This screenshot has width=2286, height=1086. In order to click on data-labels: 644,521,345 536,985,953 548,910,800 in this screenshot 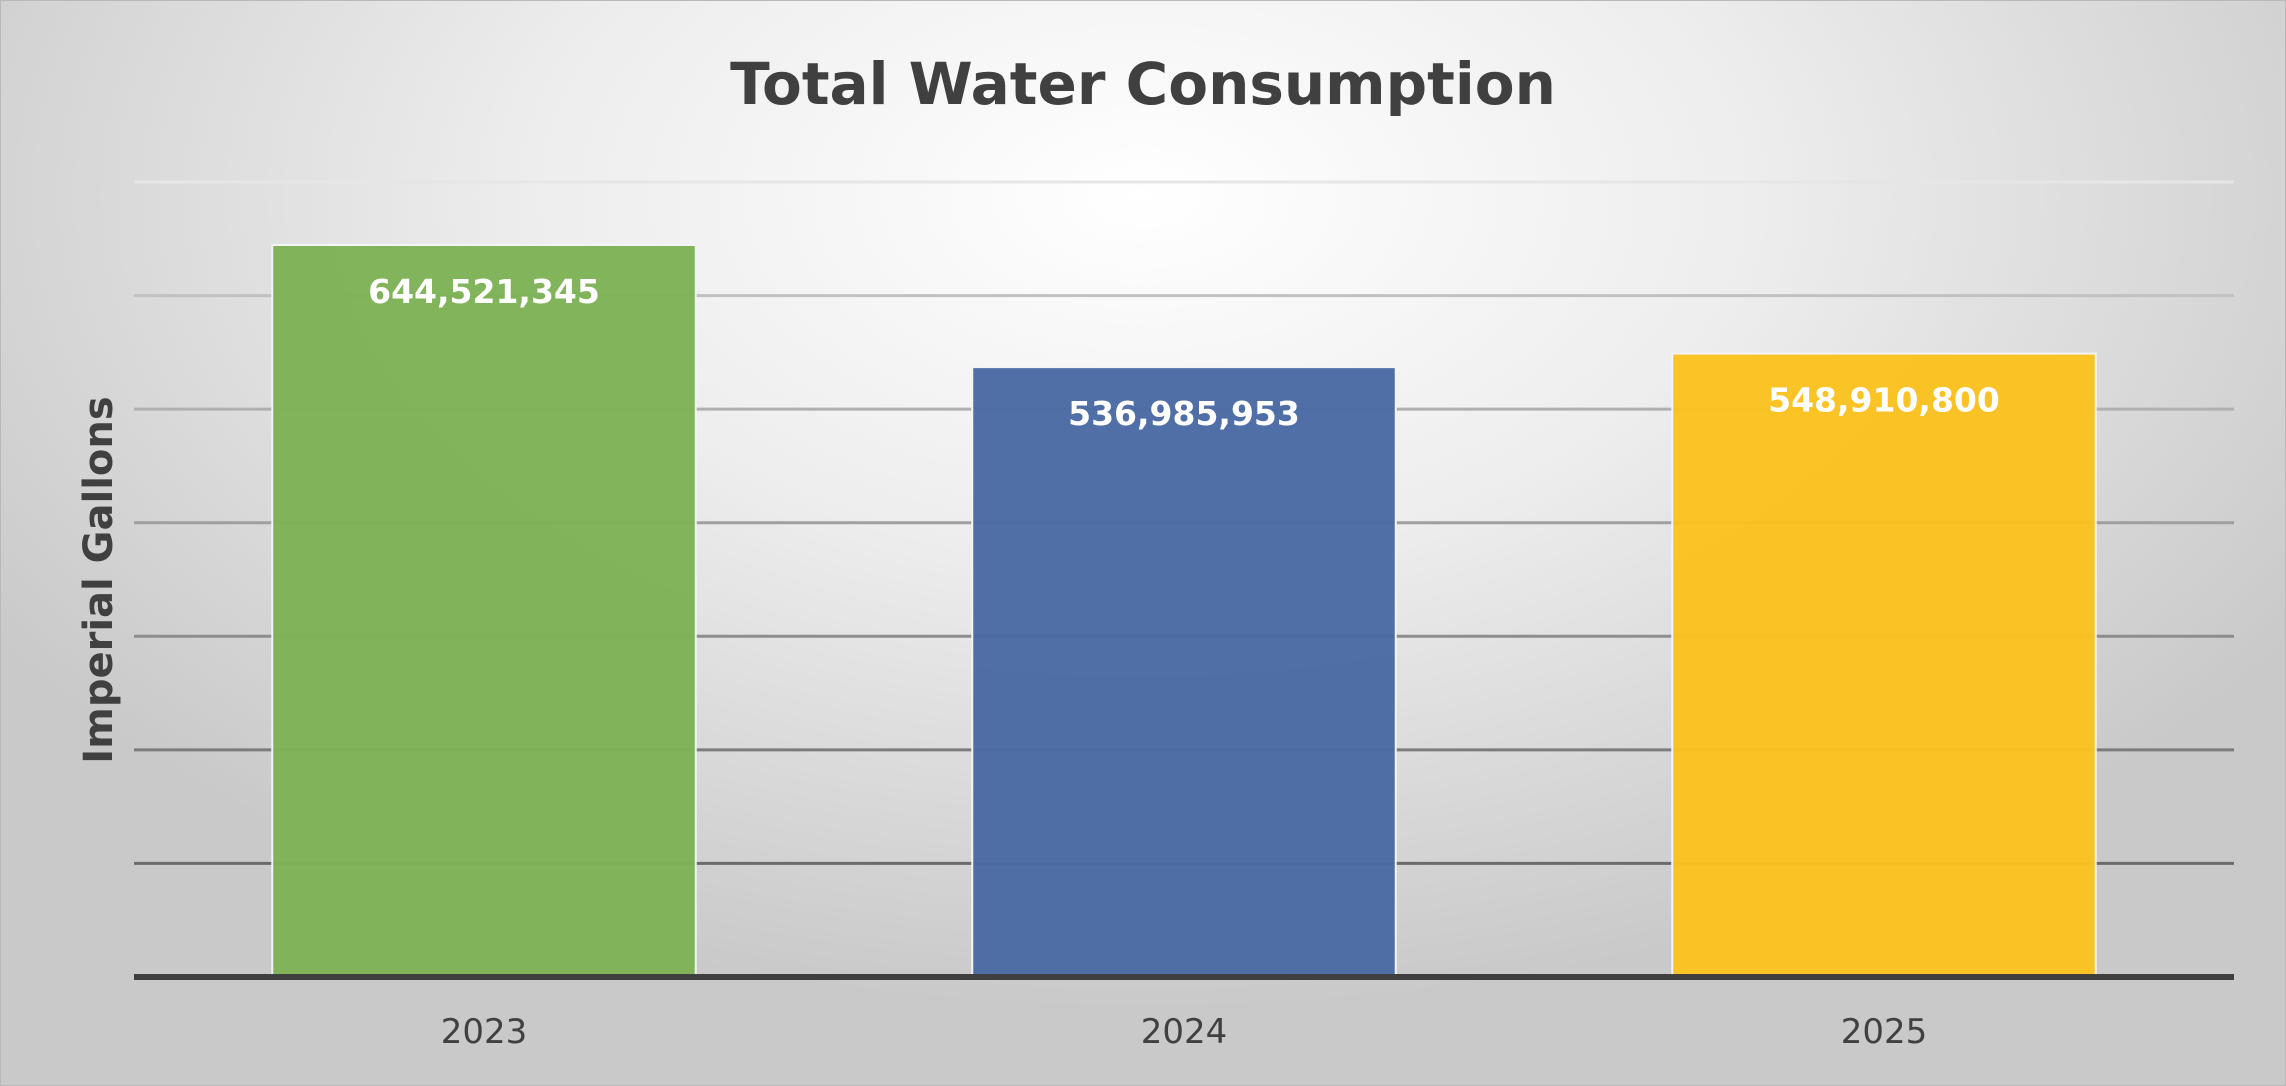, I will do `click(1184, 352)`.